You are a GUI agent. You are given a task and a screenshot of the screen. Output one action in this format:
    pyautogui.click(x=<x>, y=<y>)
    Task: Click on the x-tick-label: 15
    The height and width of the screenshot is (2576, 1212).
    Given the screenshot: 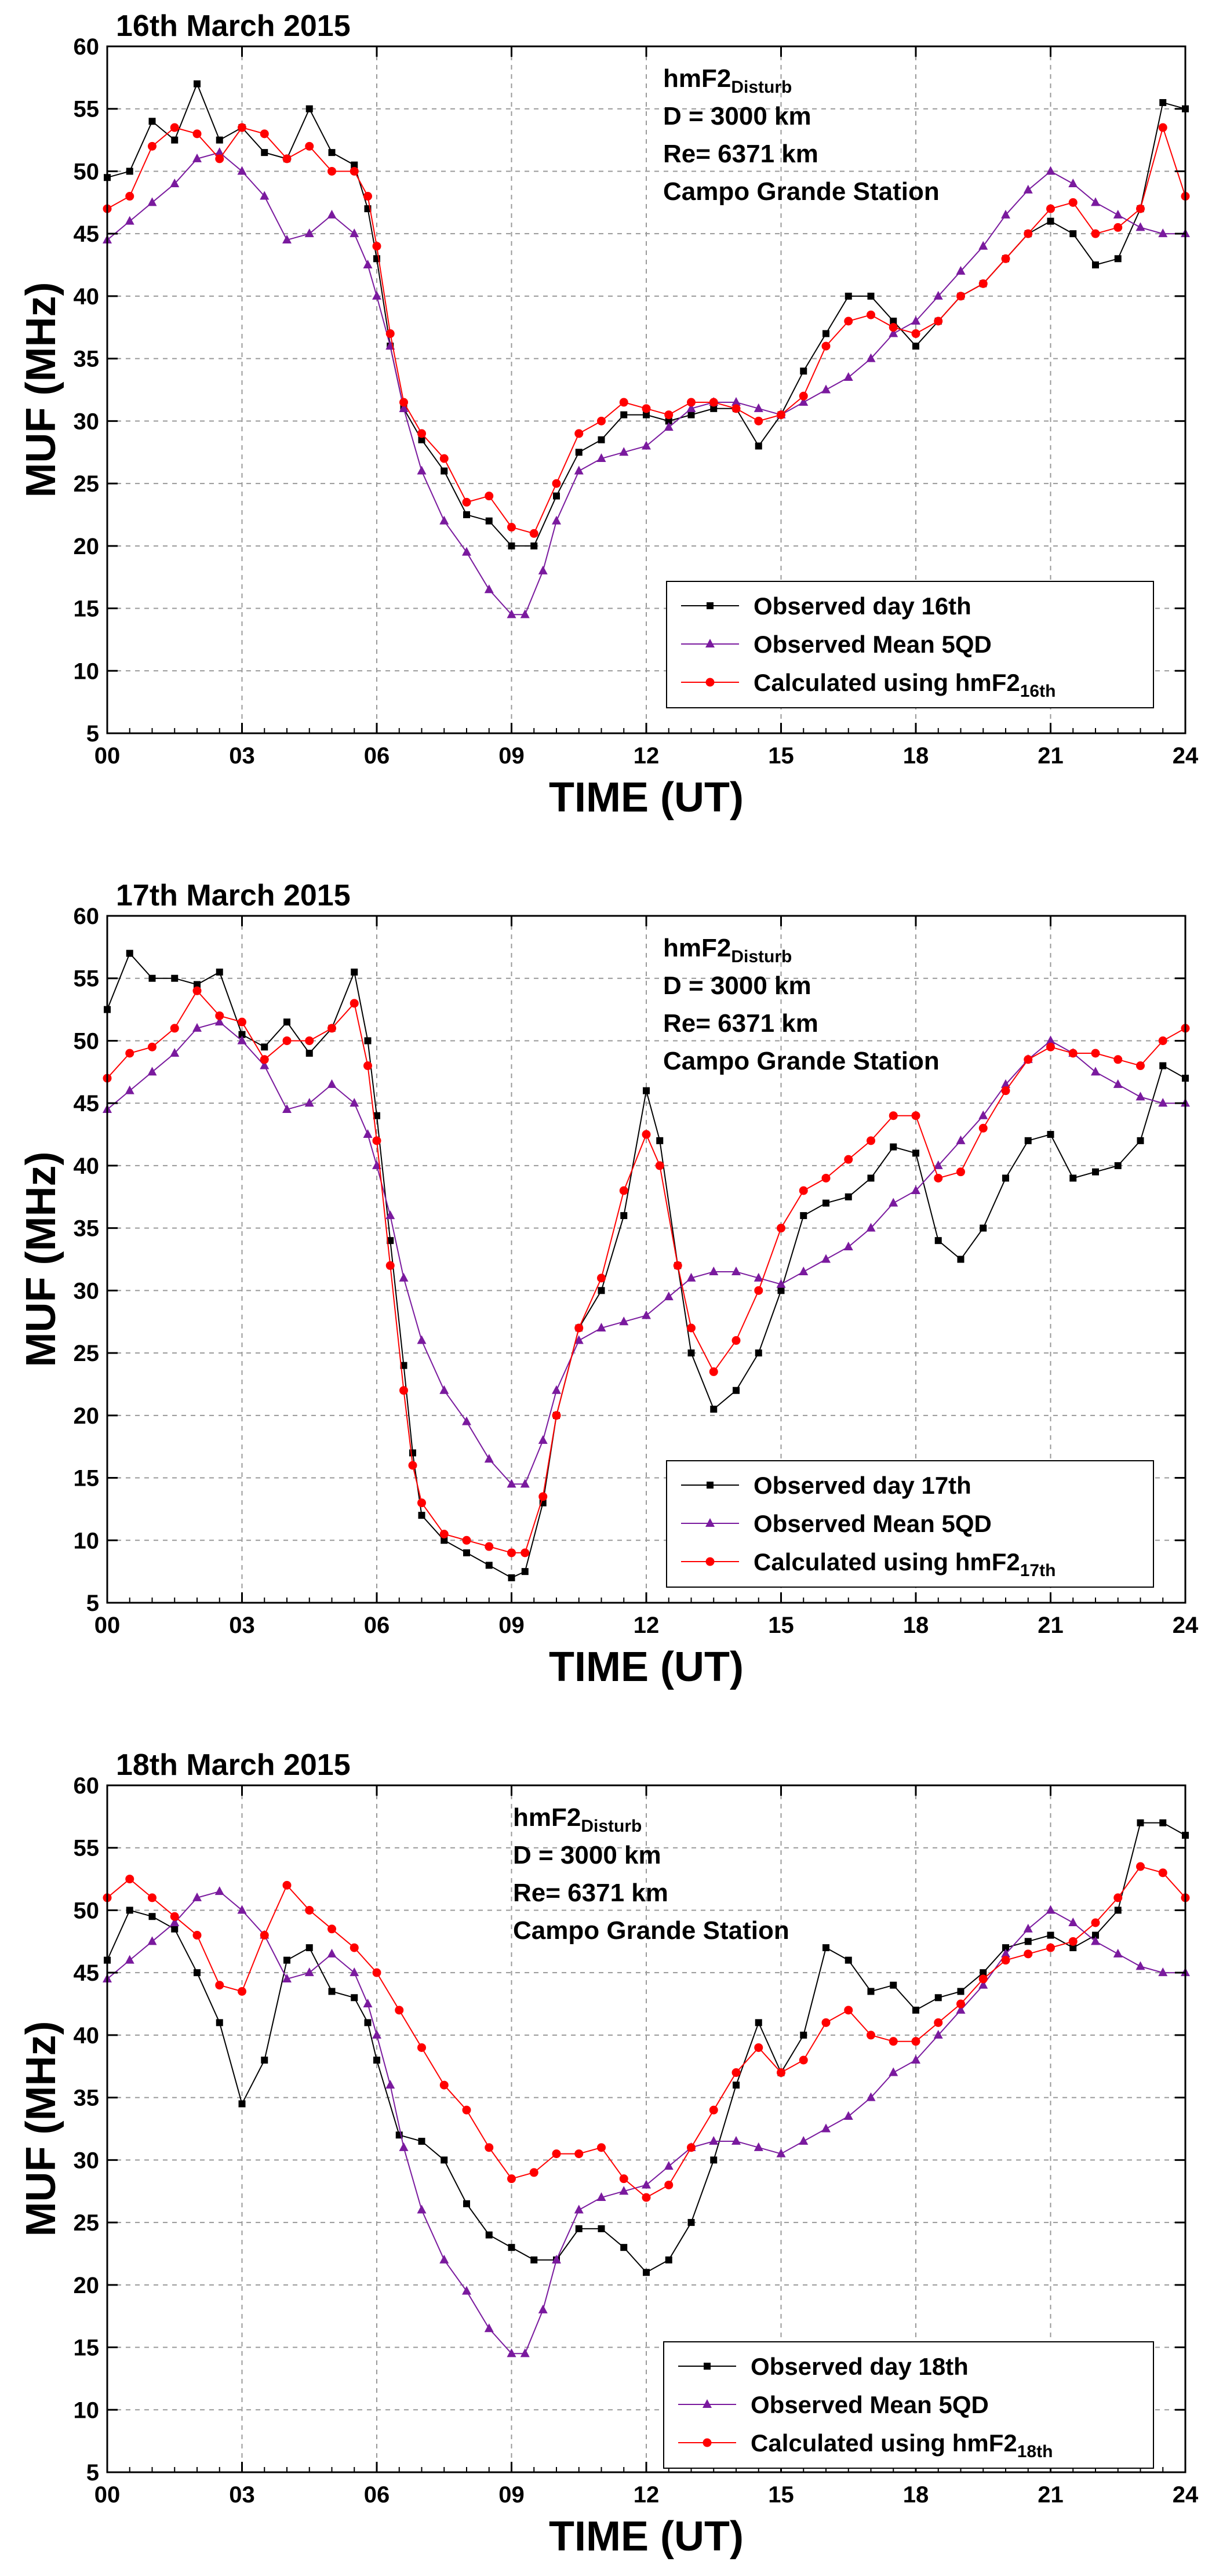 What is the action you would take?
    pyautogui.click(x=781, y=1625)
    